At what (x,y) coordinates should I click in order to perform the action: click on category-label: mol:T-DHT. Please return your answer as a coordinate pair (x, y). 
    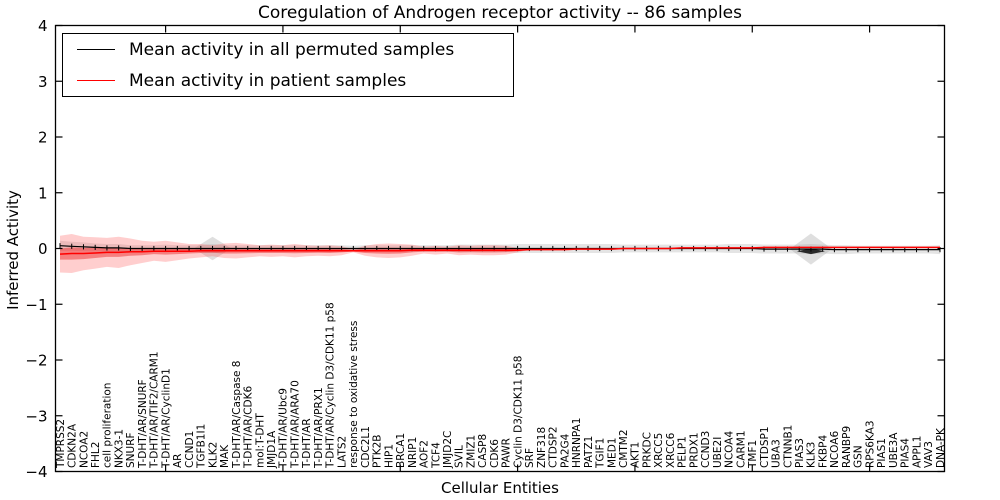
    Looking at the image, I should click on (260, 440).